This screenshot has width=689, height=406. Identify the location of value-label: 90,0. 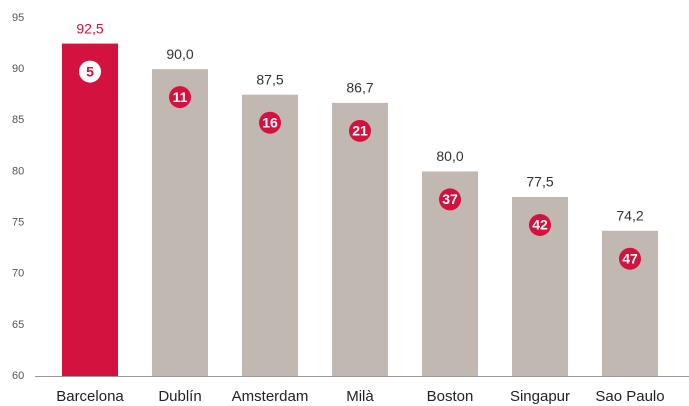
(179, 54).